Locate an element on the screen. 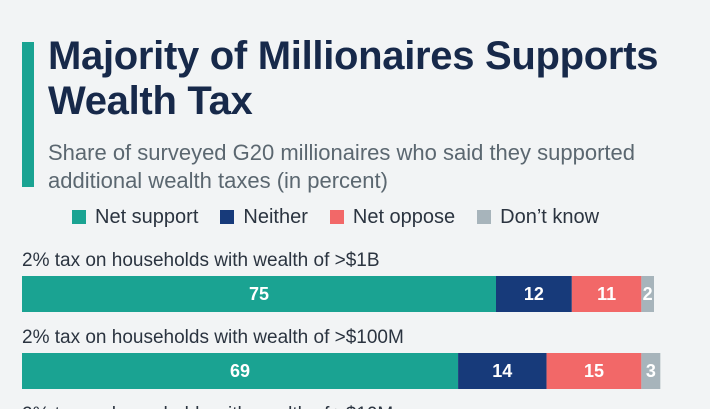  data-label: 12 is located at coordinates (534, 294).